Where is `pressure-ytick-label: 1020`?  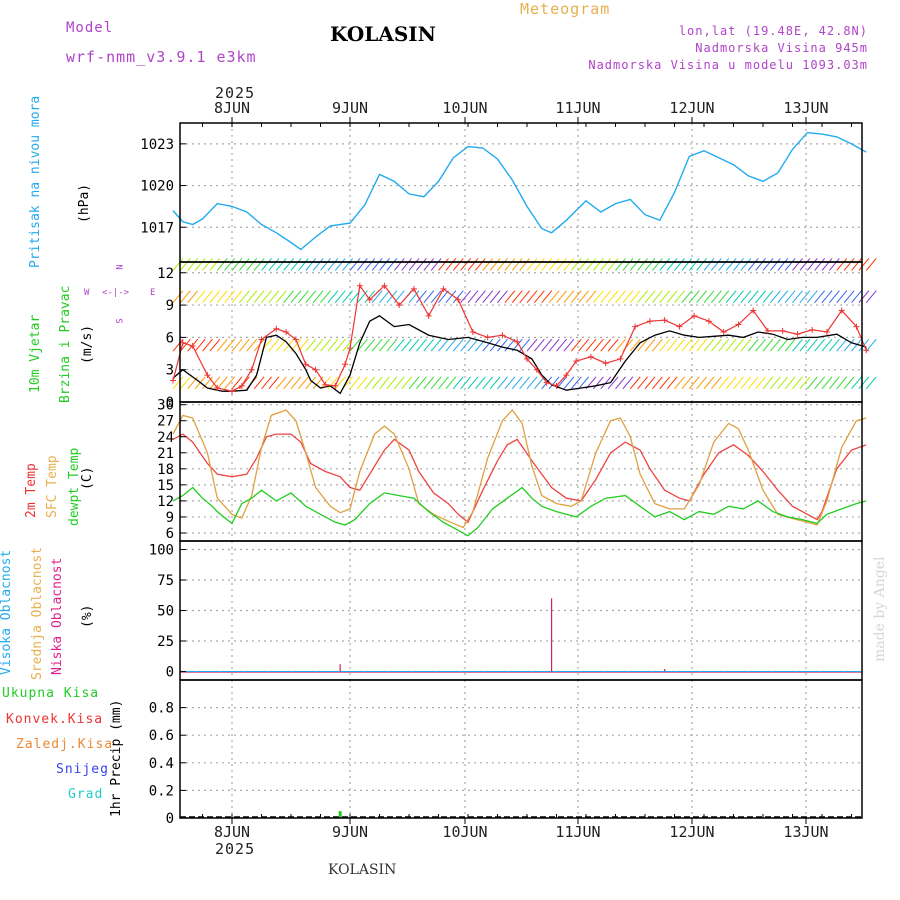 pressure-ytick-label: 1020 is located at coordinates (157, 187).